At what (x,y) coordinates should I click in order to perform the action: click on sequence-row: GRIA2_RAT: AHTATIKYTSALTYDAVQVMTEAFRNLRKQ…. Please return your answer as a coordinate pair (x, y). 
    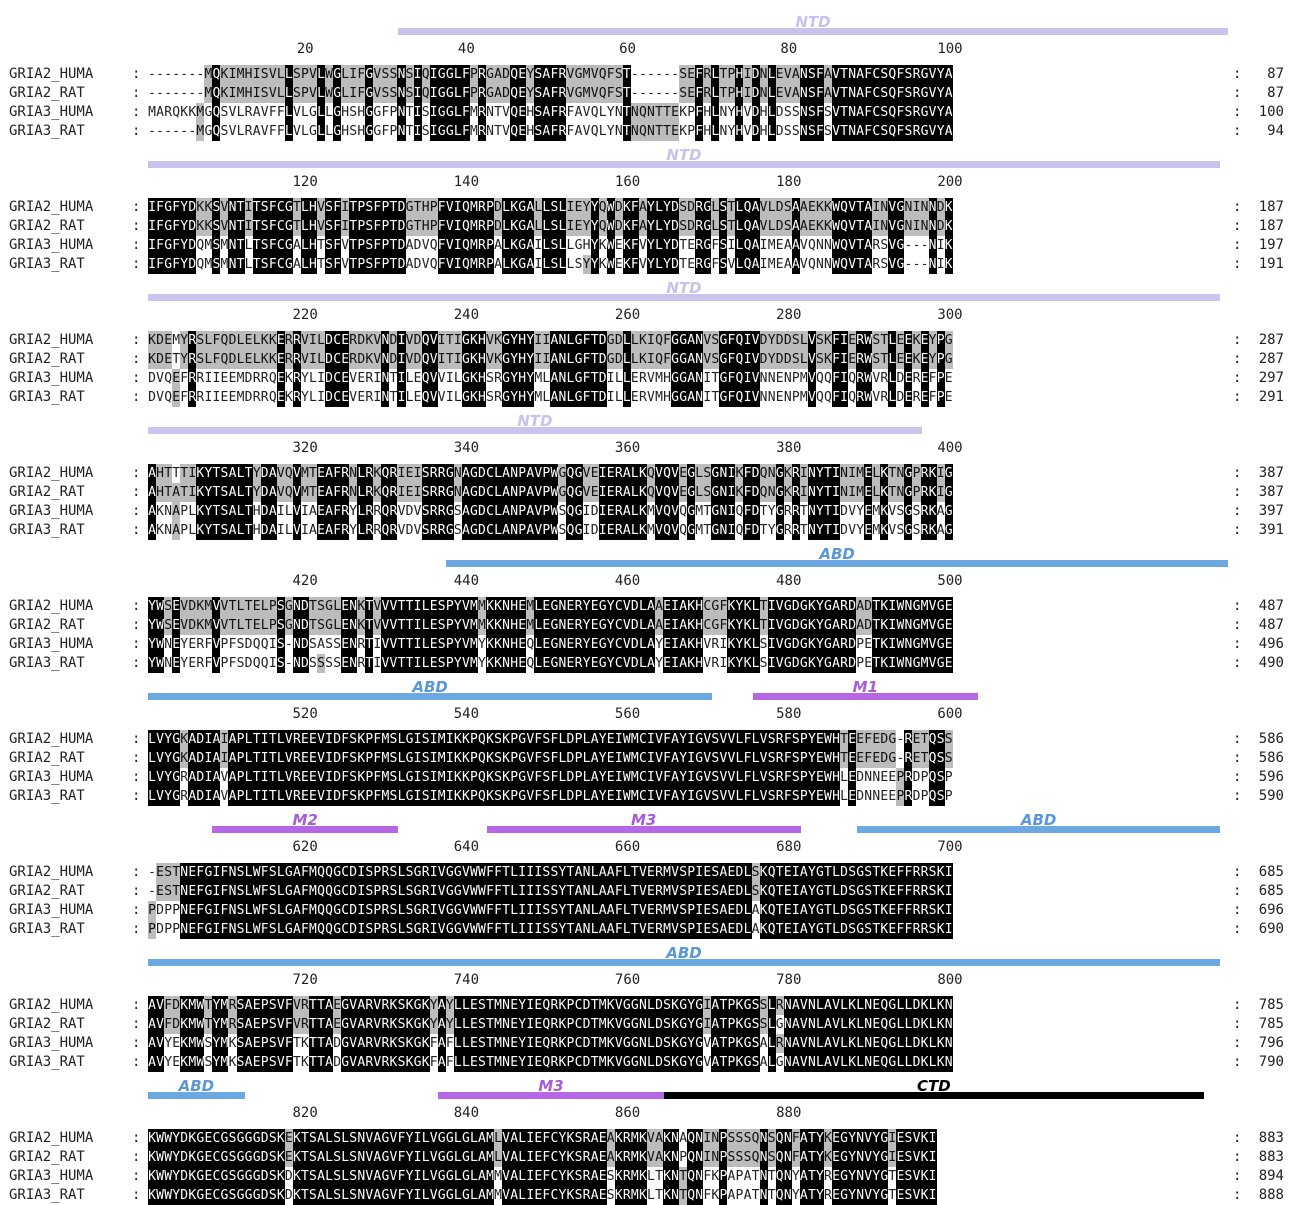
    Looking at the image, I should click on (649, 492).